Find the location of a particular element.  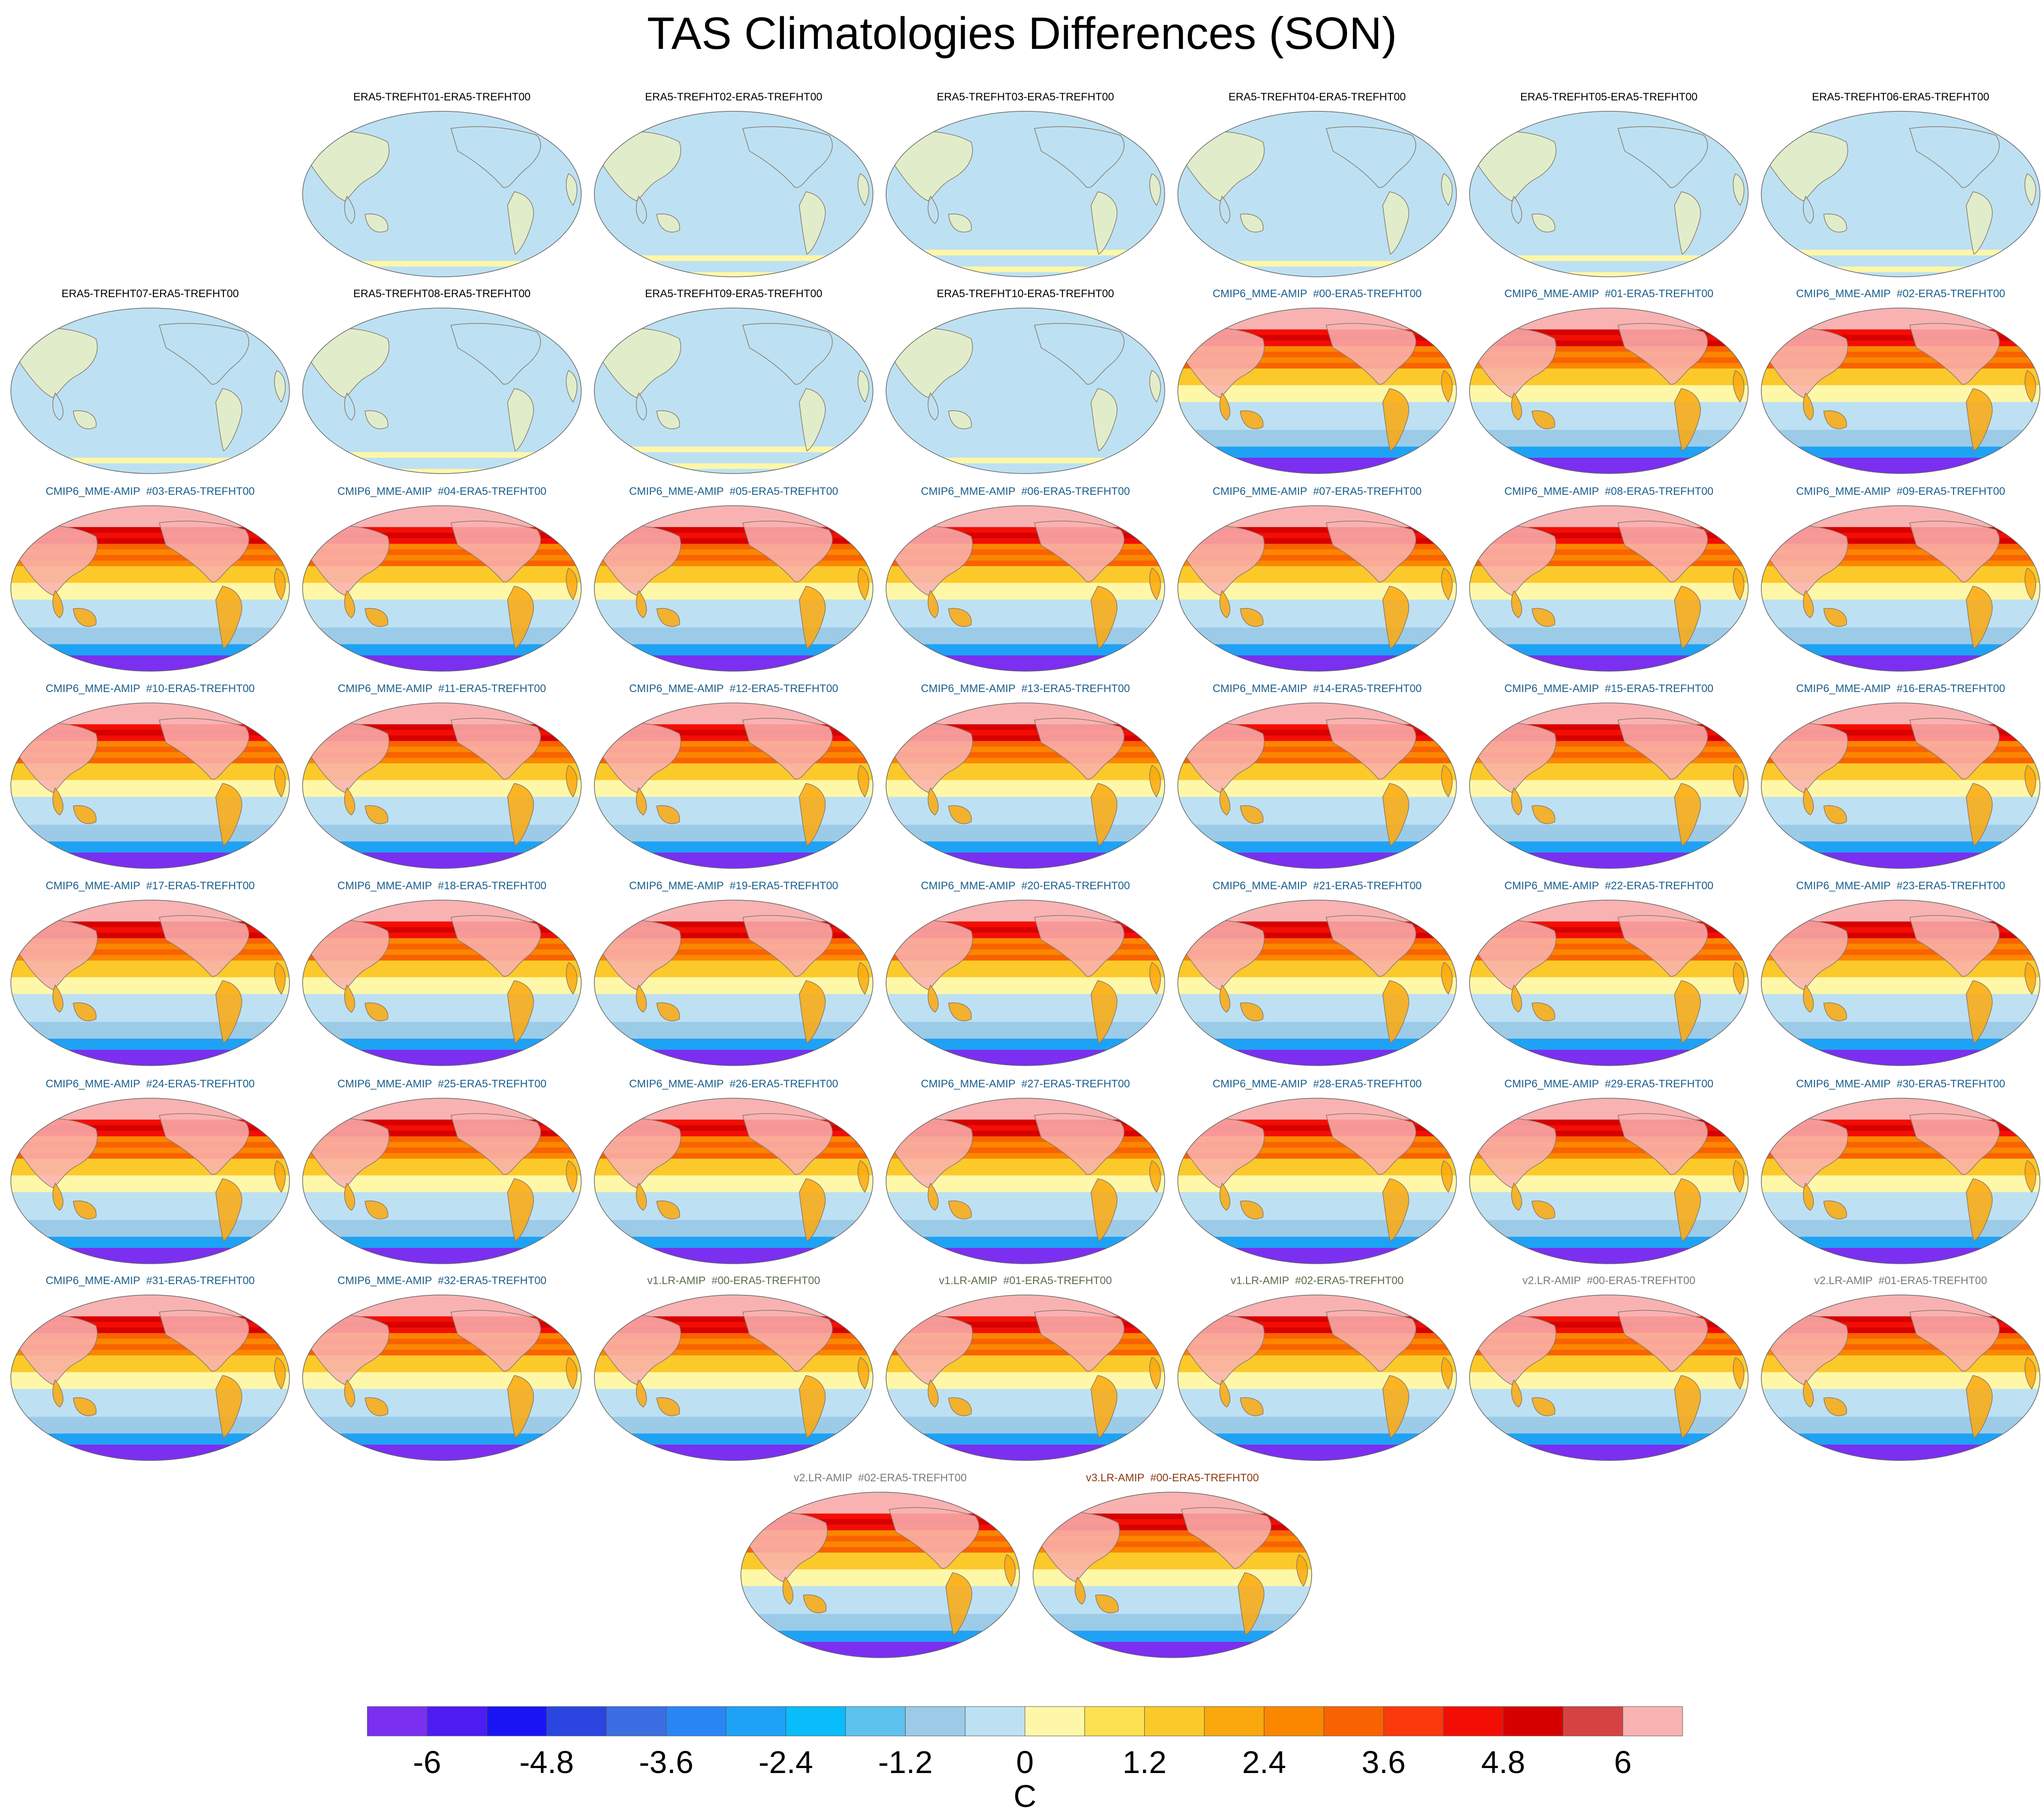

map-panel: ERA5-TREFHT02-ERA5-TREFHT00 is located at coordinates (733, 185).